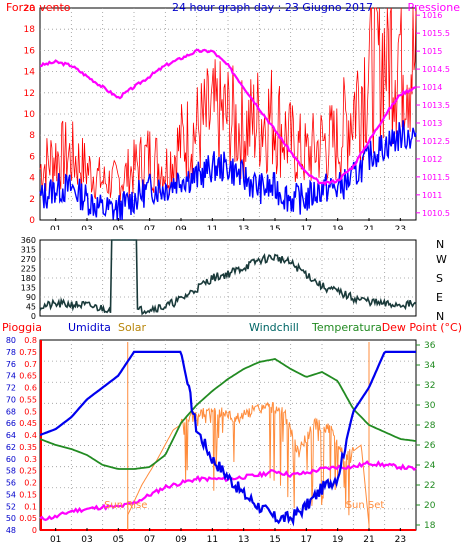 Image resolution: width=466 pixels, height=555 pixels. I want to click on humidity-axis-tick: 58, so click(11, 471).